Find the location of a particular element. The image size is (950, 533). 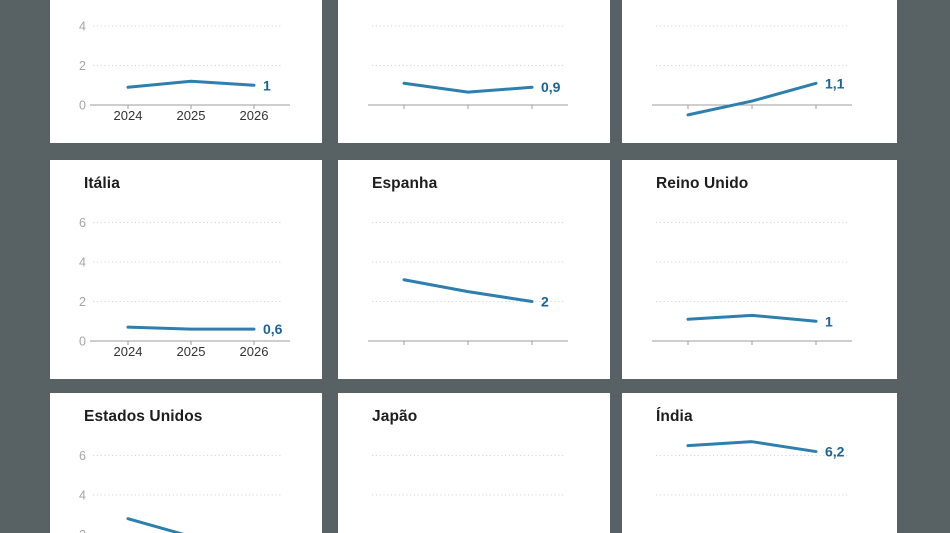

svg-text: 0,9 is located at coordinates (551, 87).